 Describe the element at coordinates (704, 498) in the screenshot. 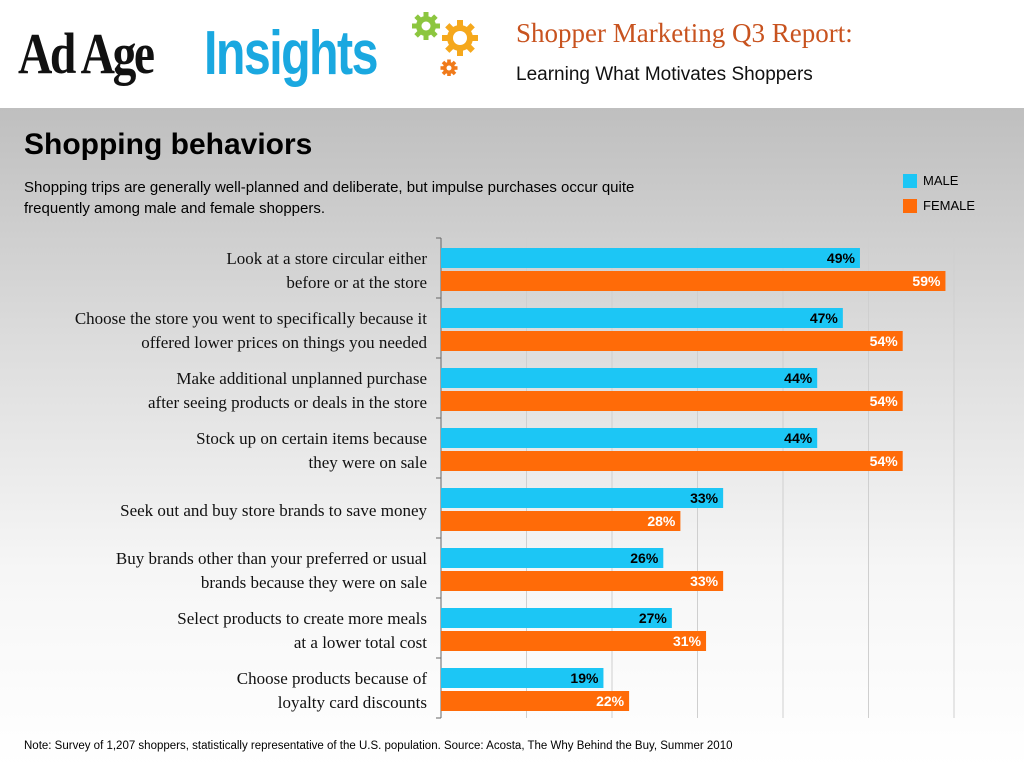

I see `data-label-male: 33%` at that location.